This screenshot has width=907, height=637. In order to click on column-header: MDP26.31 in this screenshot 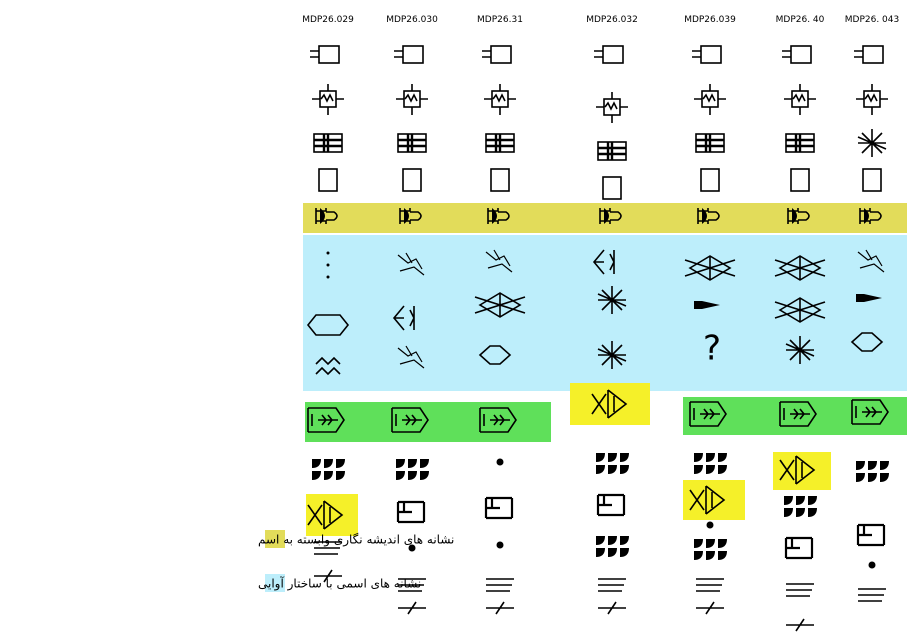, I will do `click(500, 20)`.